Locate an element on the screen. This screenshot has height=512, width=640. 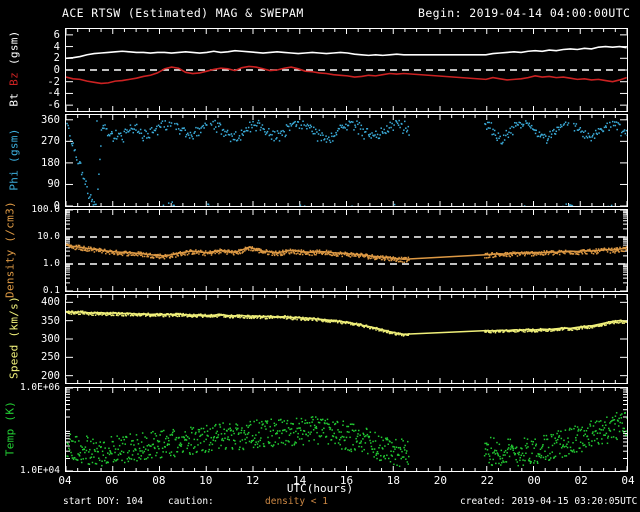
series-bt is located at coordinates (346, 52).